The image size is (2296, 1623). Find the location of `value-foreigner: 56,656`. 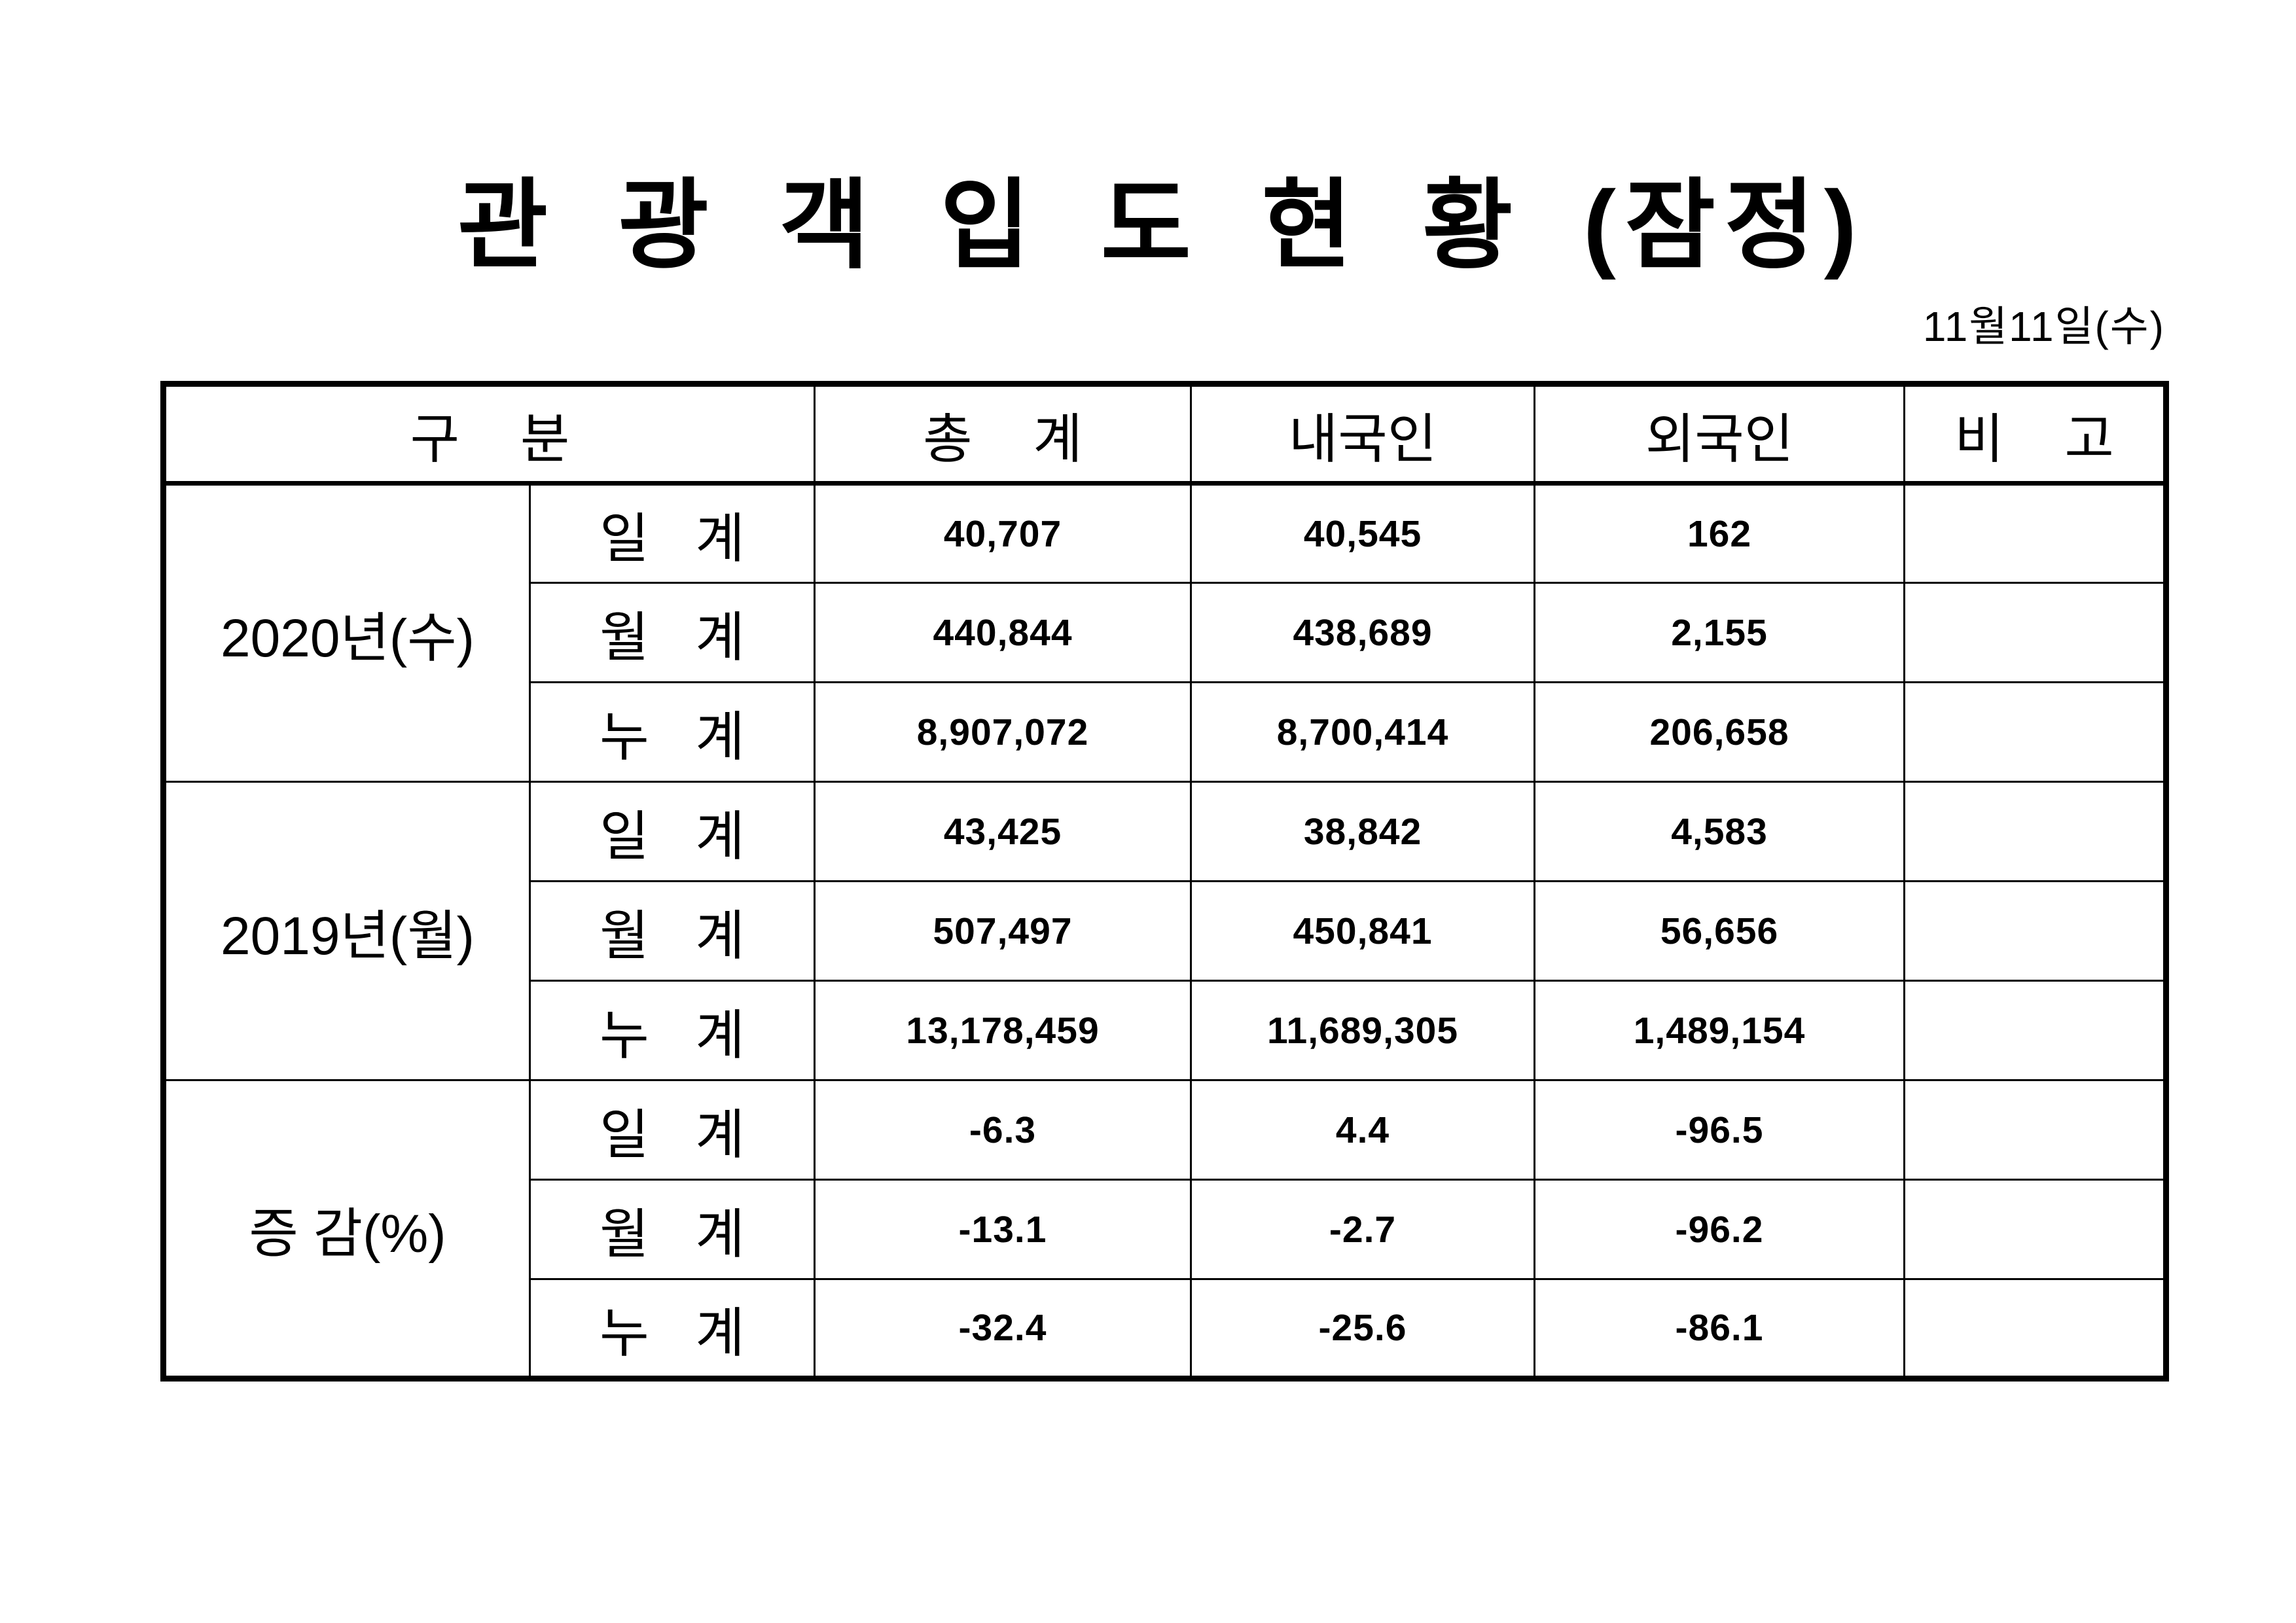

value-foreigner: 56,656 is located at coordinates (1720, 931).